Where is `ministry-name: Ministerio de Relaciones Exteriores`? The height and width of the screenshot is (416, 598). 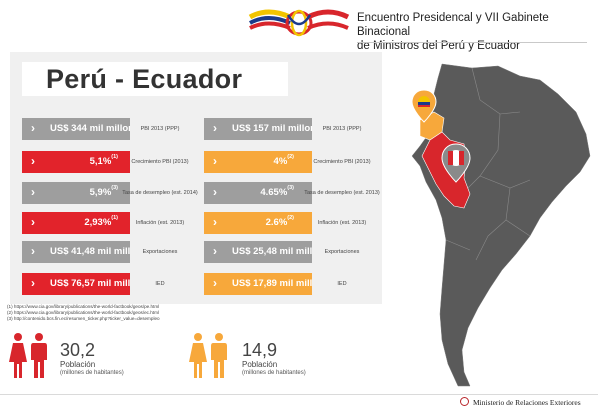 ministry-name: Ministerio de Relaciones Exteriores is located at coordinates (527, 402).